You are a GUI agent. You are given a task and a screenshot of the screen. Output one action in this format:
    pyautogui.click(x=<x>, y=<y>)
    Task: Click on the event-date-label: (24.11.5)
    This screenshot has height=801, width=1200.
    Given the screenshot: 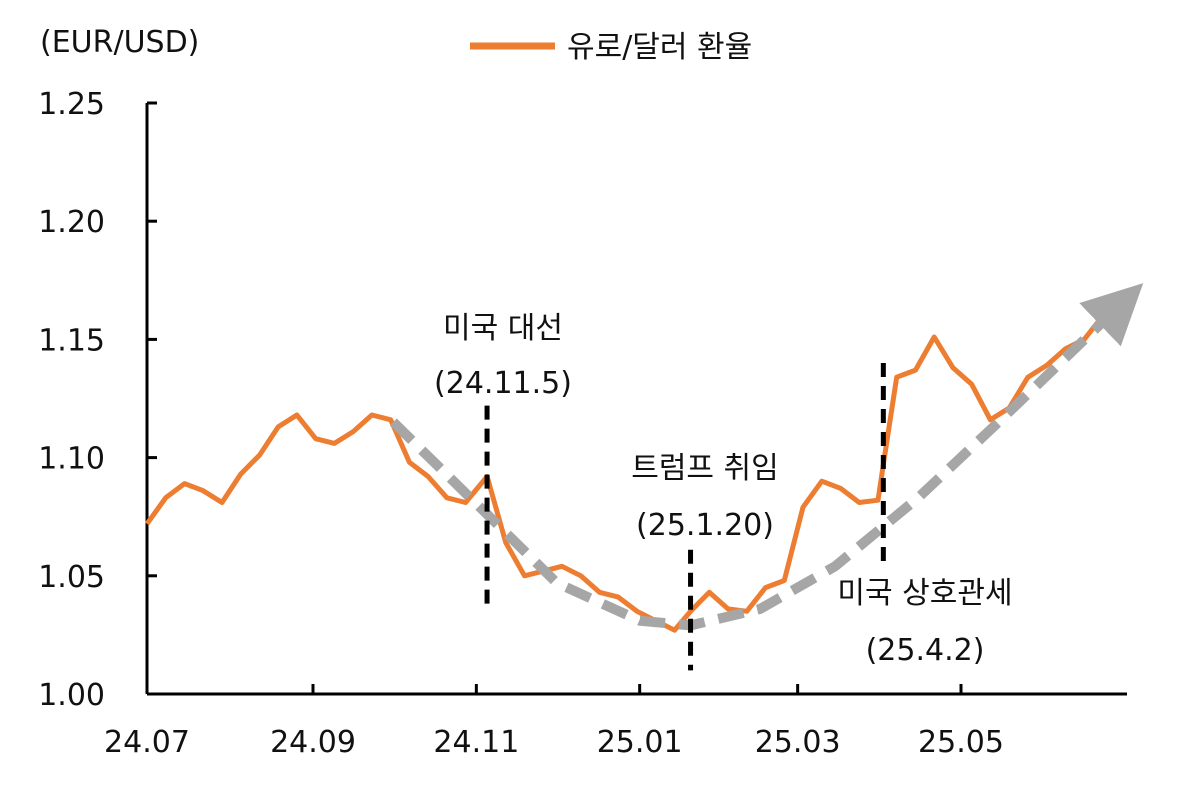 What is the action you would take?
    pyautogui.click(x=503, y=383)
    